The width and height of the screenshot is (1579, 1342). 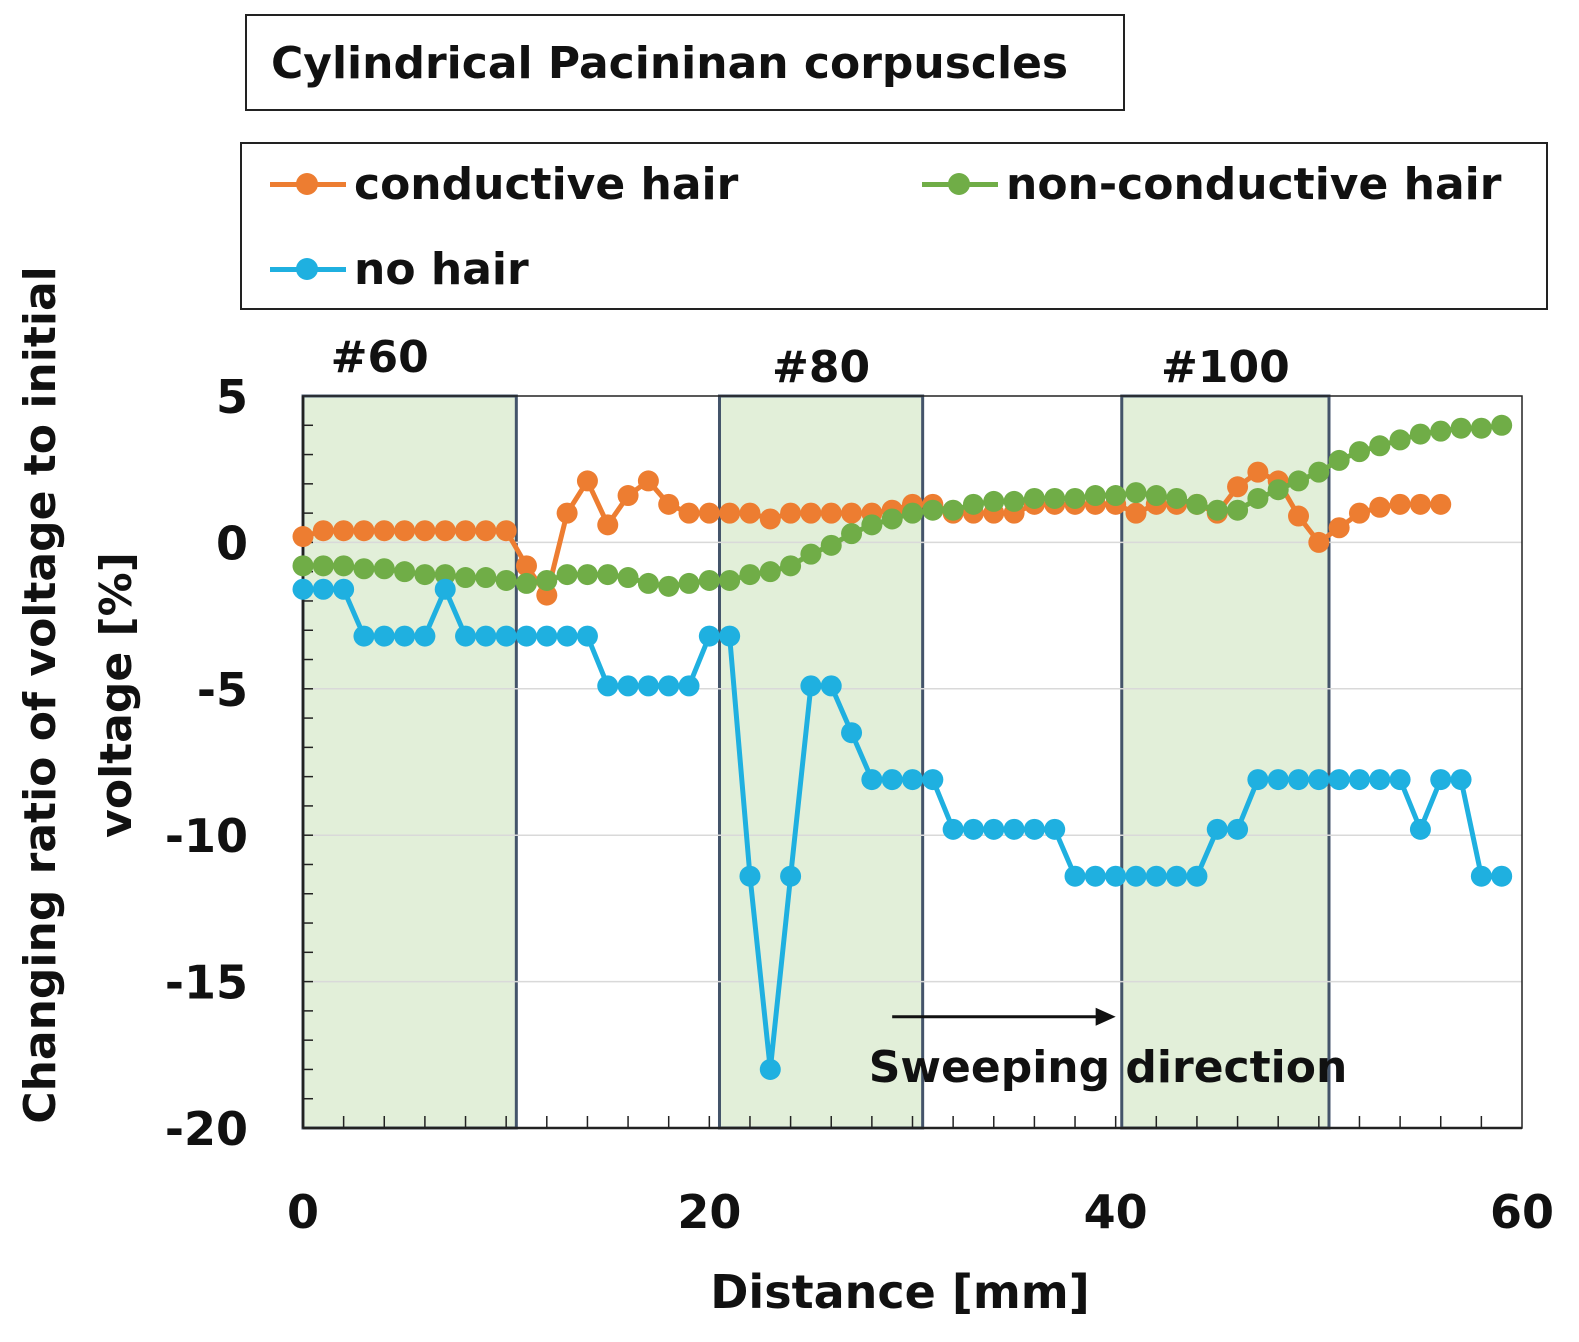 What do you see at coordinates (380, 357) in the screenshot?
I see `region-label-0: #60` at bounding box center [380, 357].